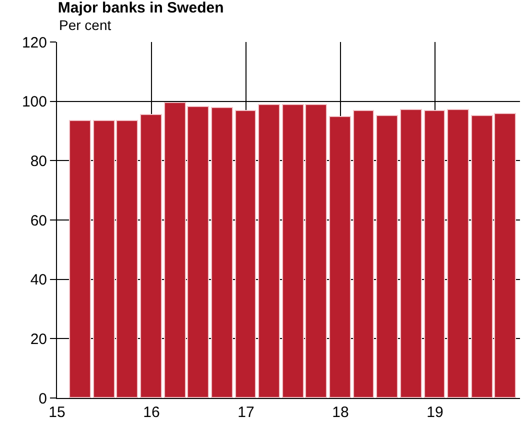 The height and width of the screenshot is (426, 526). I want to click on x-tick-label: 17, so click(246, 412).